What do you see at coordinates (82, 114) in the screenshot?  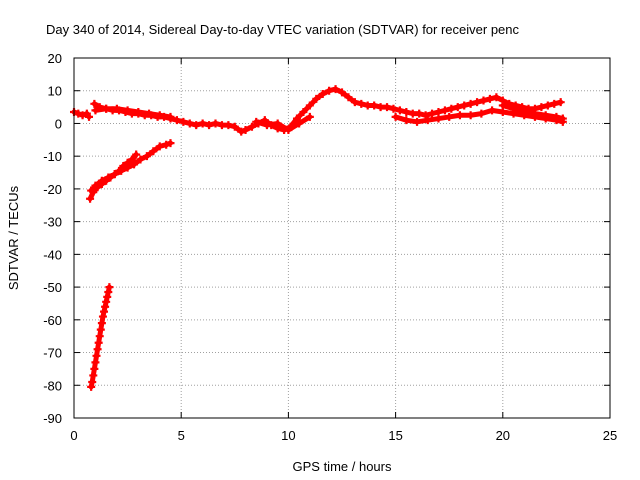 I see `series-sat-track-a` at bounding box center [82, 114].